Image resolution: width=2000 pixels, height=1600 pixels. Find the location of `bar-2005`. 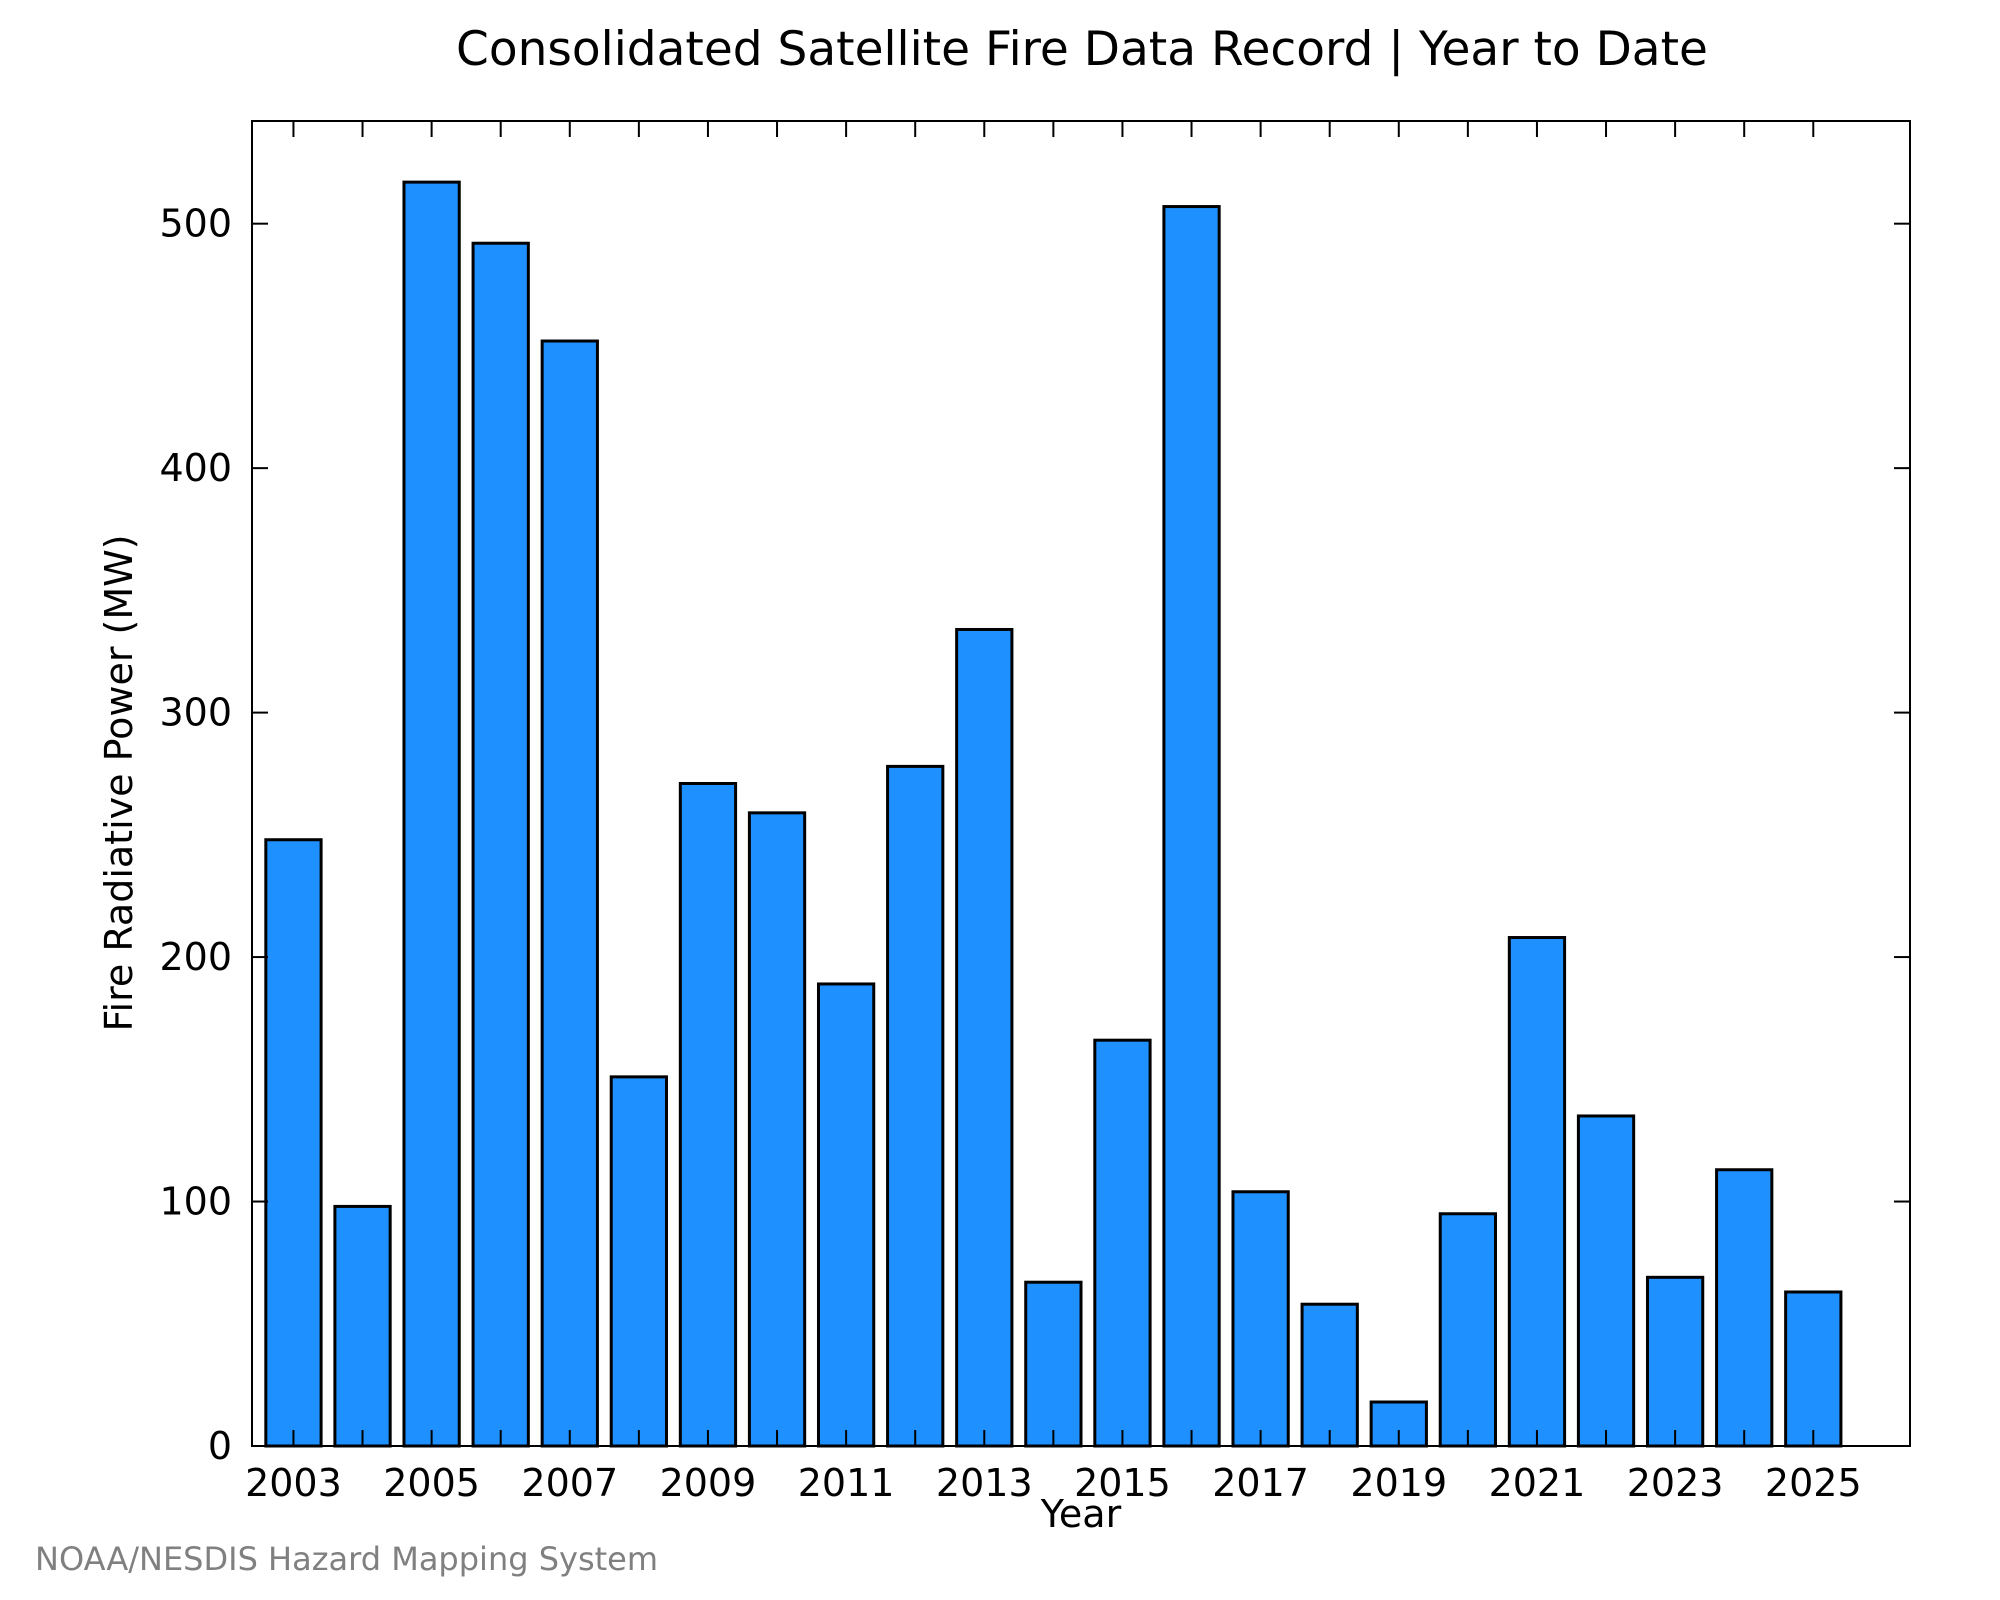

bar-2005 is located at coordinates (431, 814).